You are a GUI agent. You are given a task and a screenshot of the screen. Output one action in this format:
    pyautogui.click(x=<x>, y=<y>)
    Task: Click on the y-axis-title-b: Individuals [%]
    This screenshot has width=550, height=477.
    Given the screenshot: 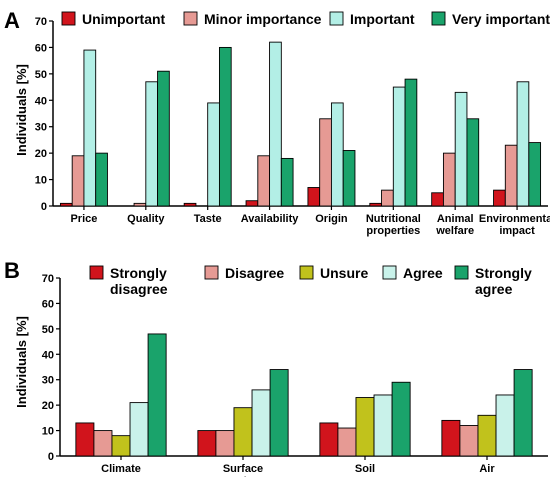 What is the action you would take?
    pyautogui.click(x=21, y=362)
    